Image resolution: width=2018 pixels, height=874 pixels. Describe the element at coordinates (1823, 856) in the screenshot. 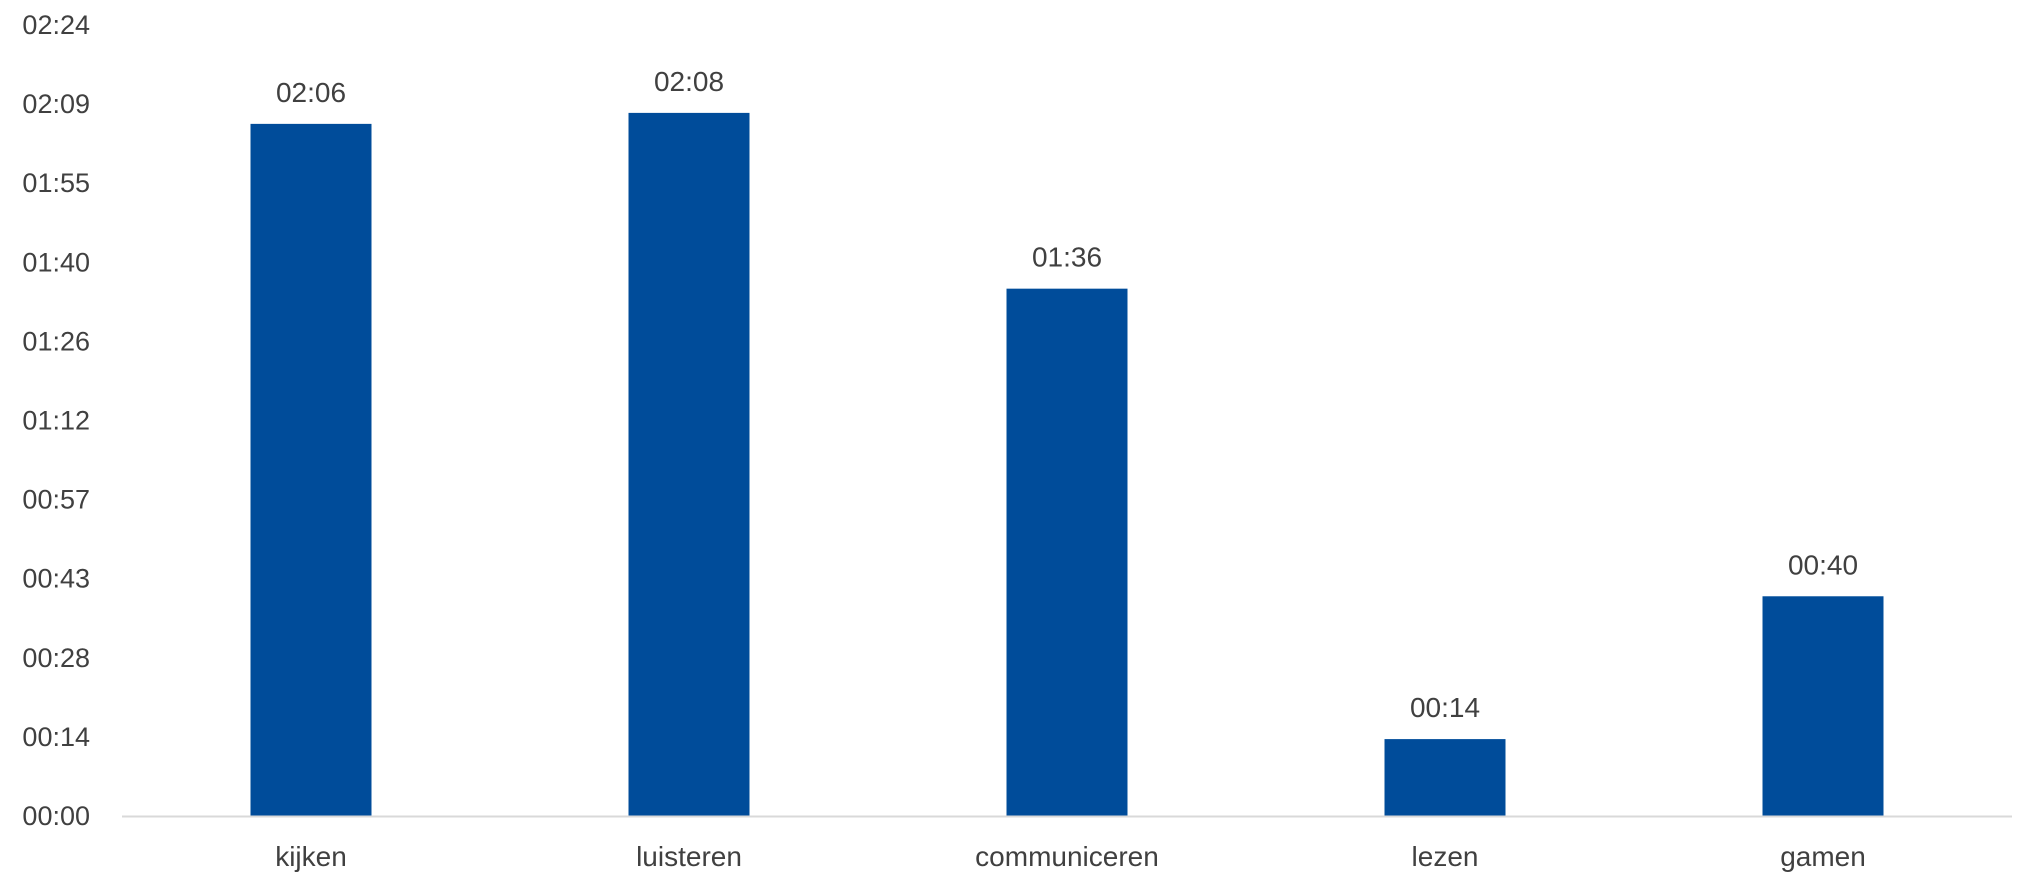

I see `x-category-label: gamen` at that location.